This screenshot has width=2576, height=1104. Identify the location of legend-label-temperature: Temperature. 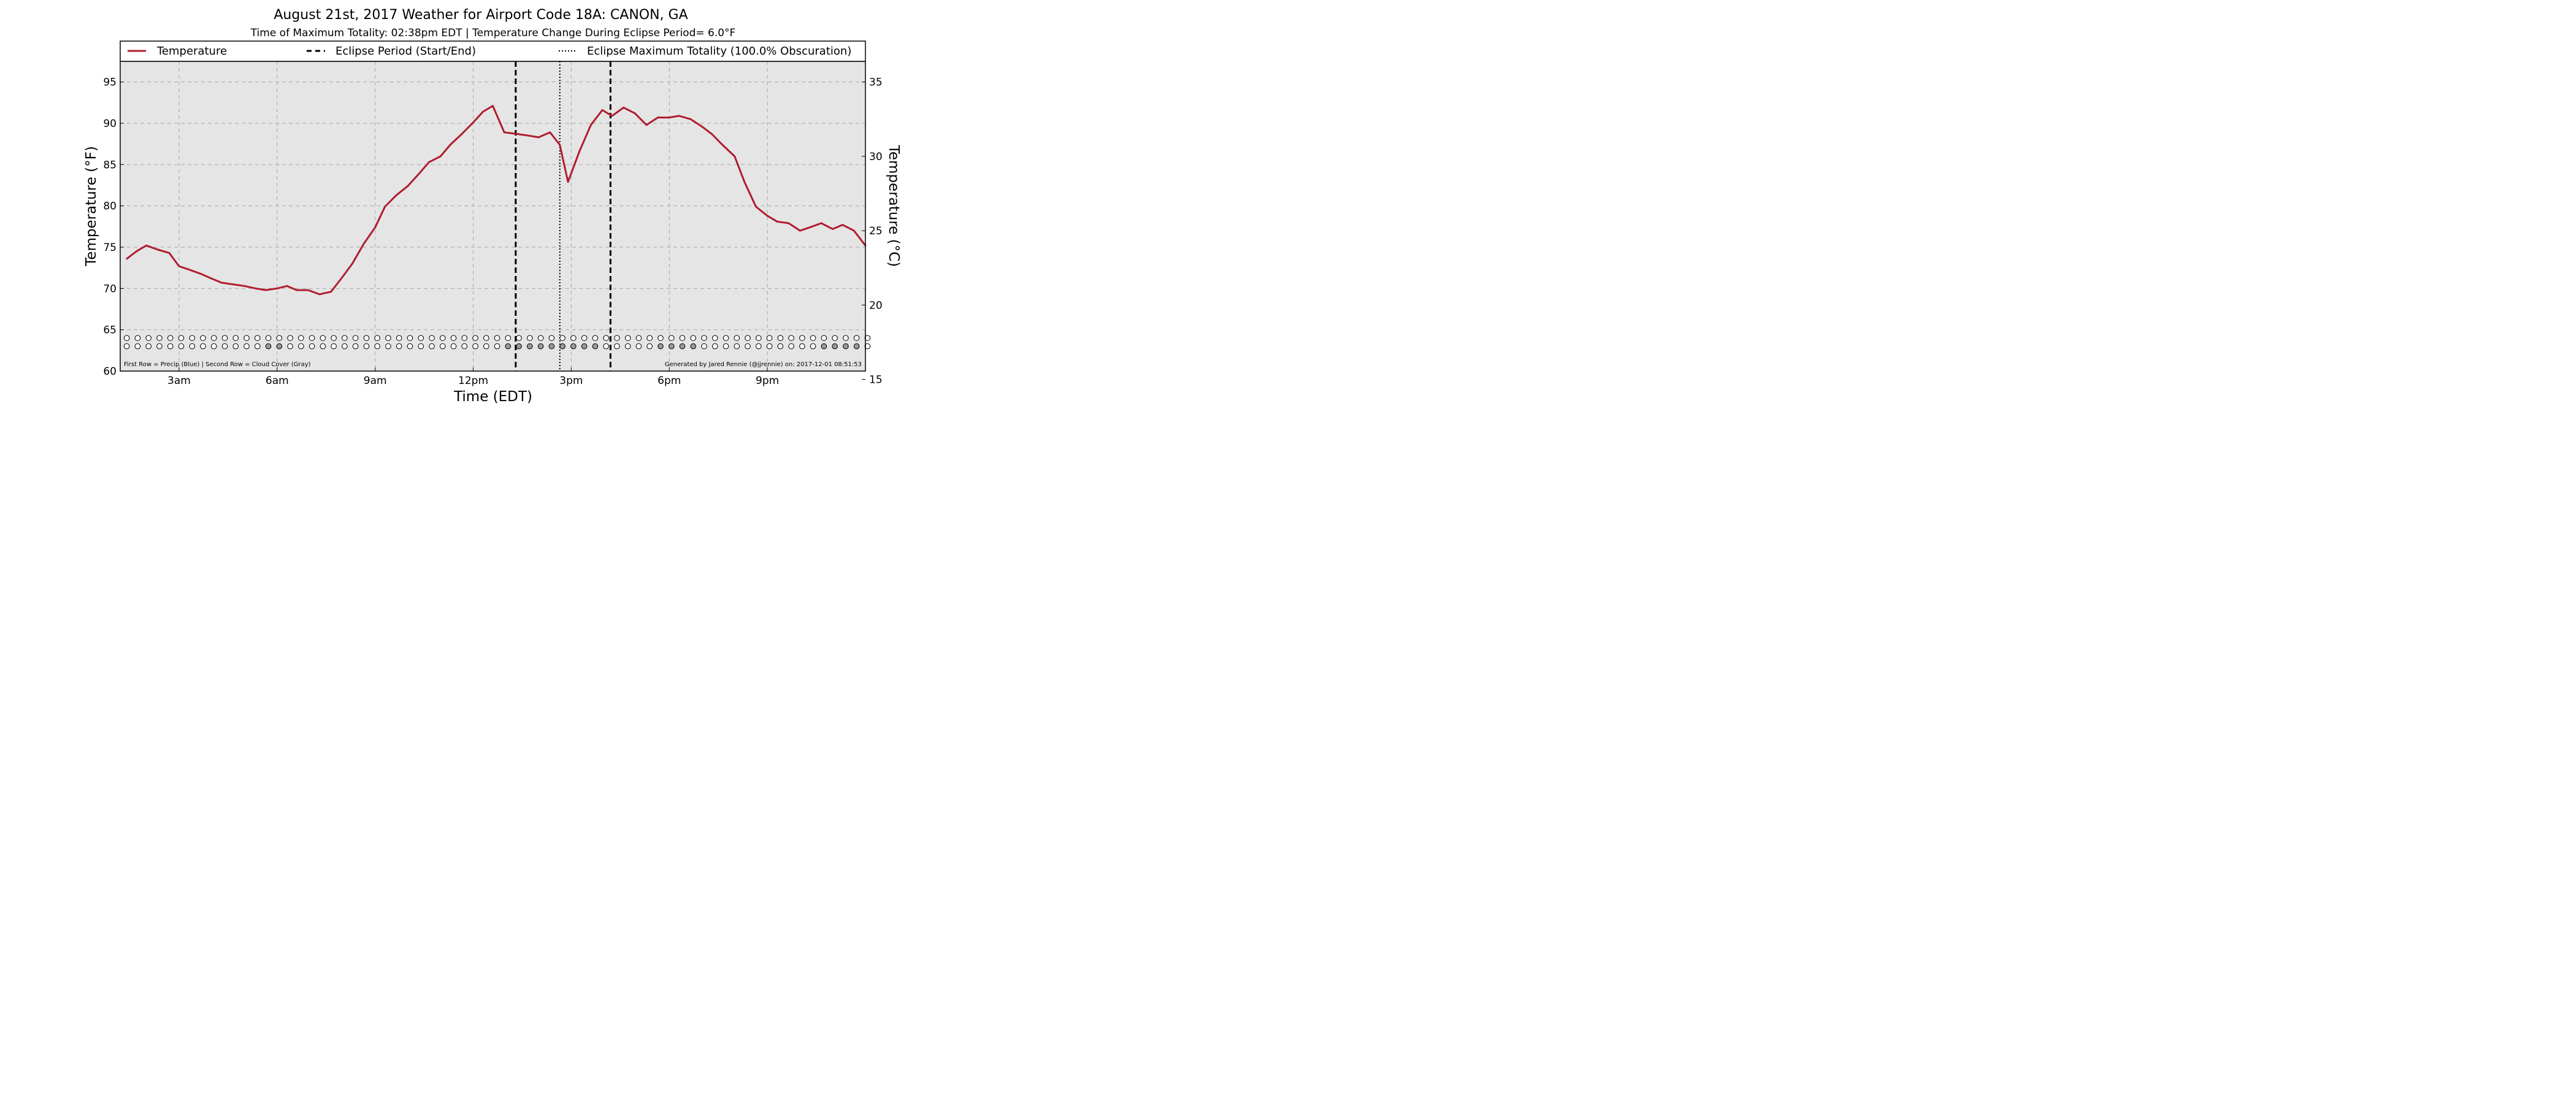
(191, 51).